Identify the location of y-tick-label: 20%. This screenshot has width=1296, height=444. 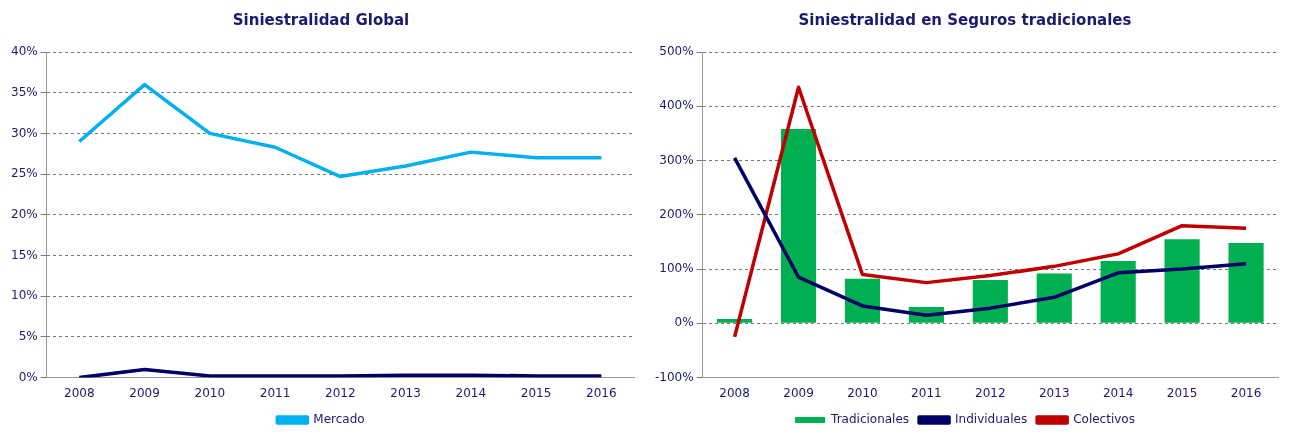
(24, 213).